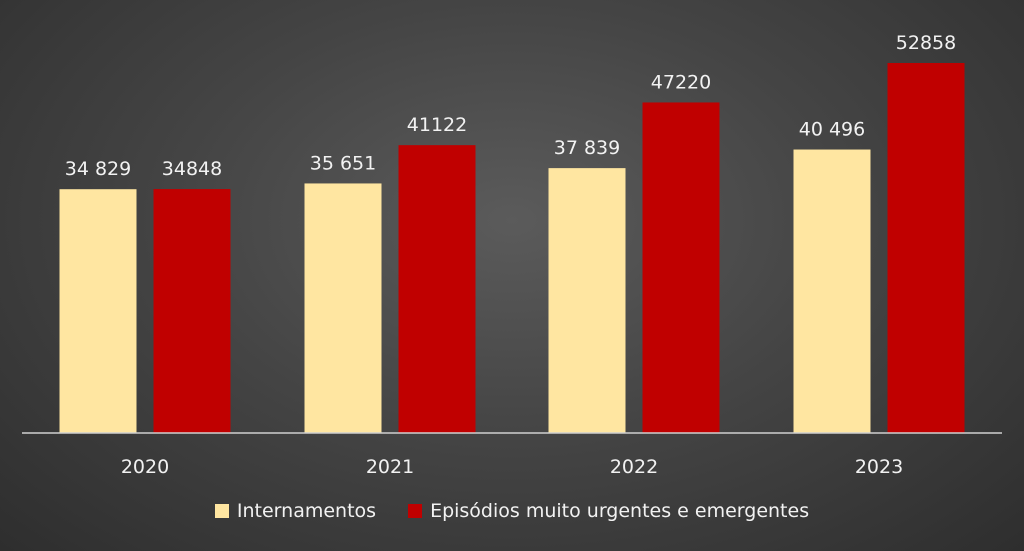 This screenshot has height=551, width=1024. Describe the element at coordinates (437, 125) in the screenshot. I see `data-label-episodios-2021: 41122` at that location.